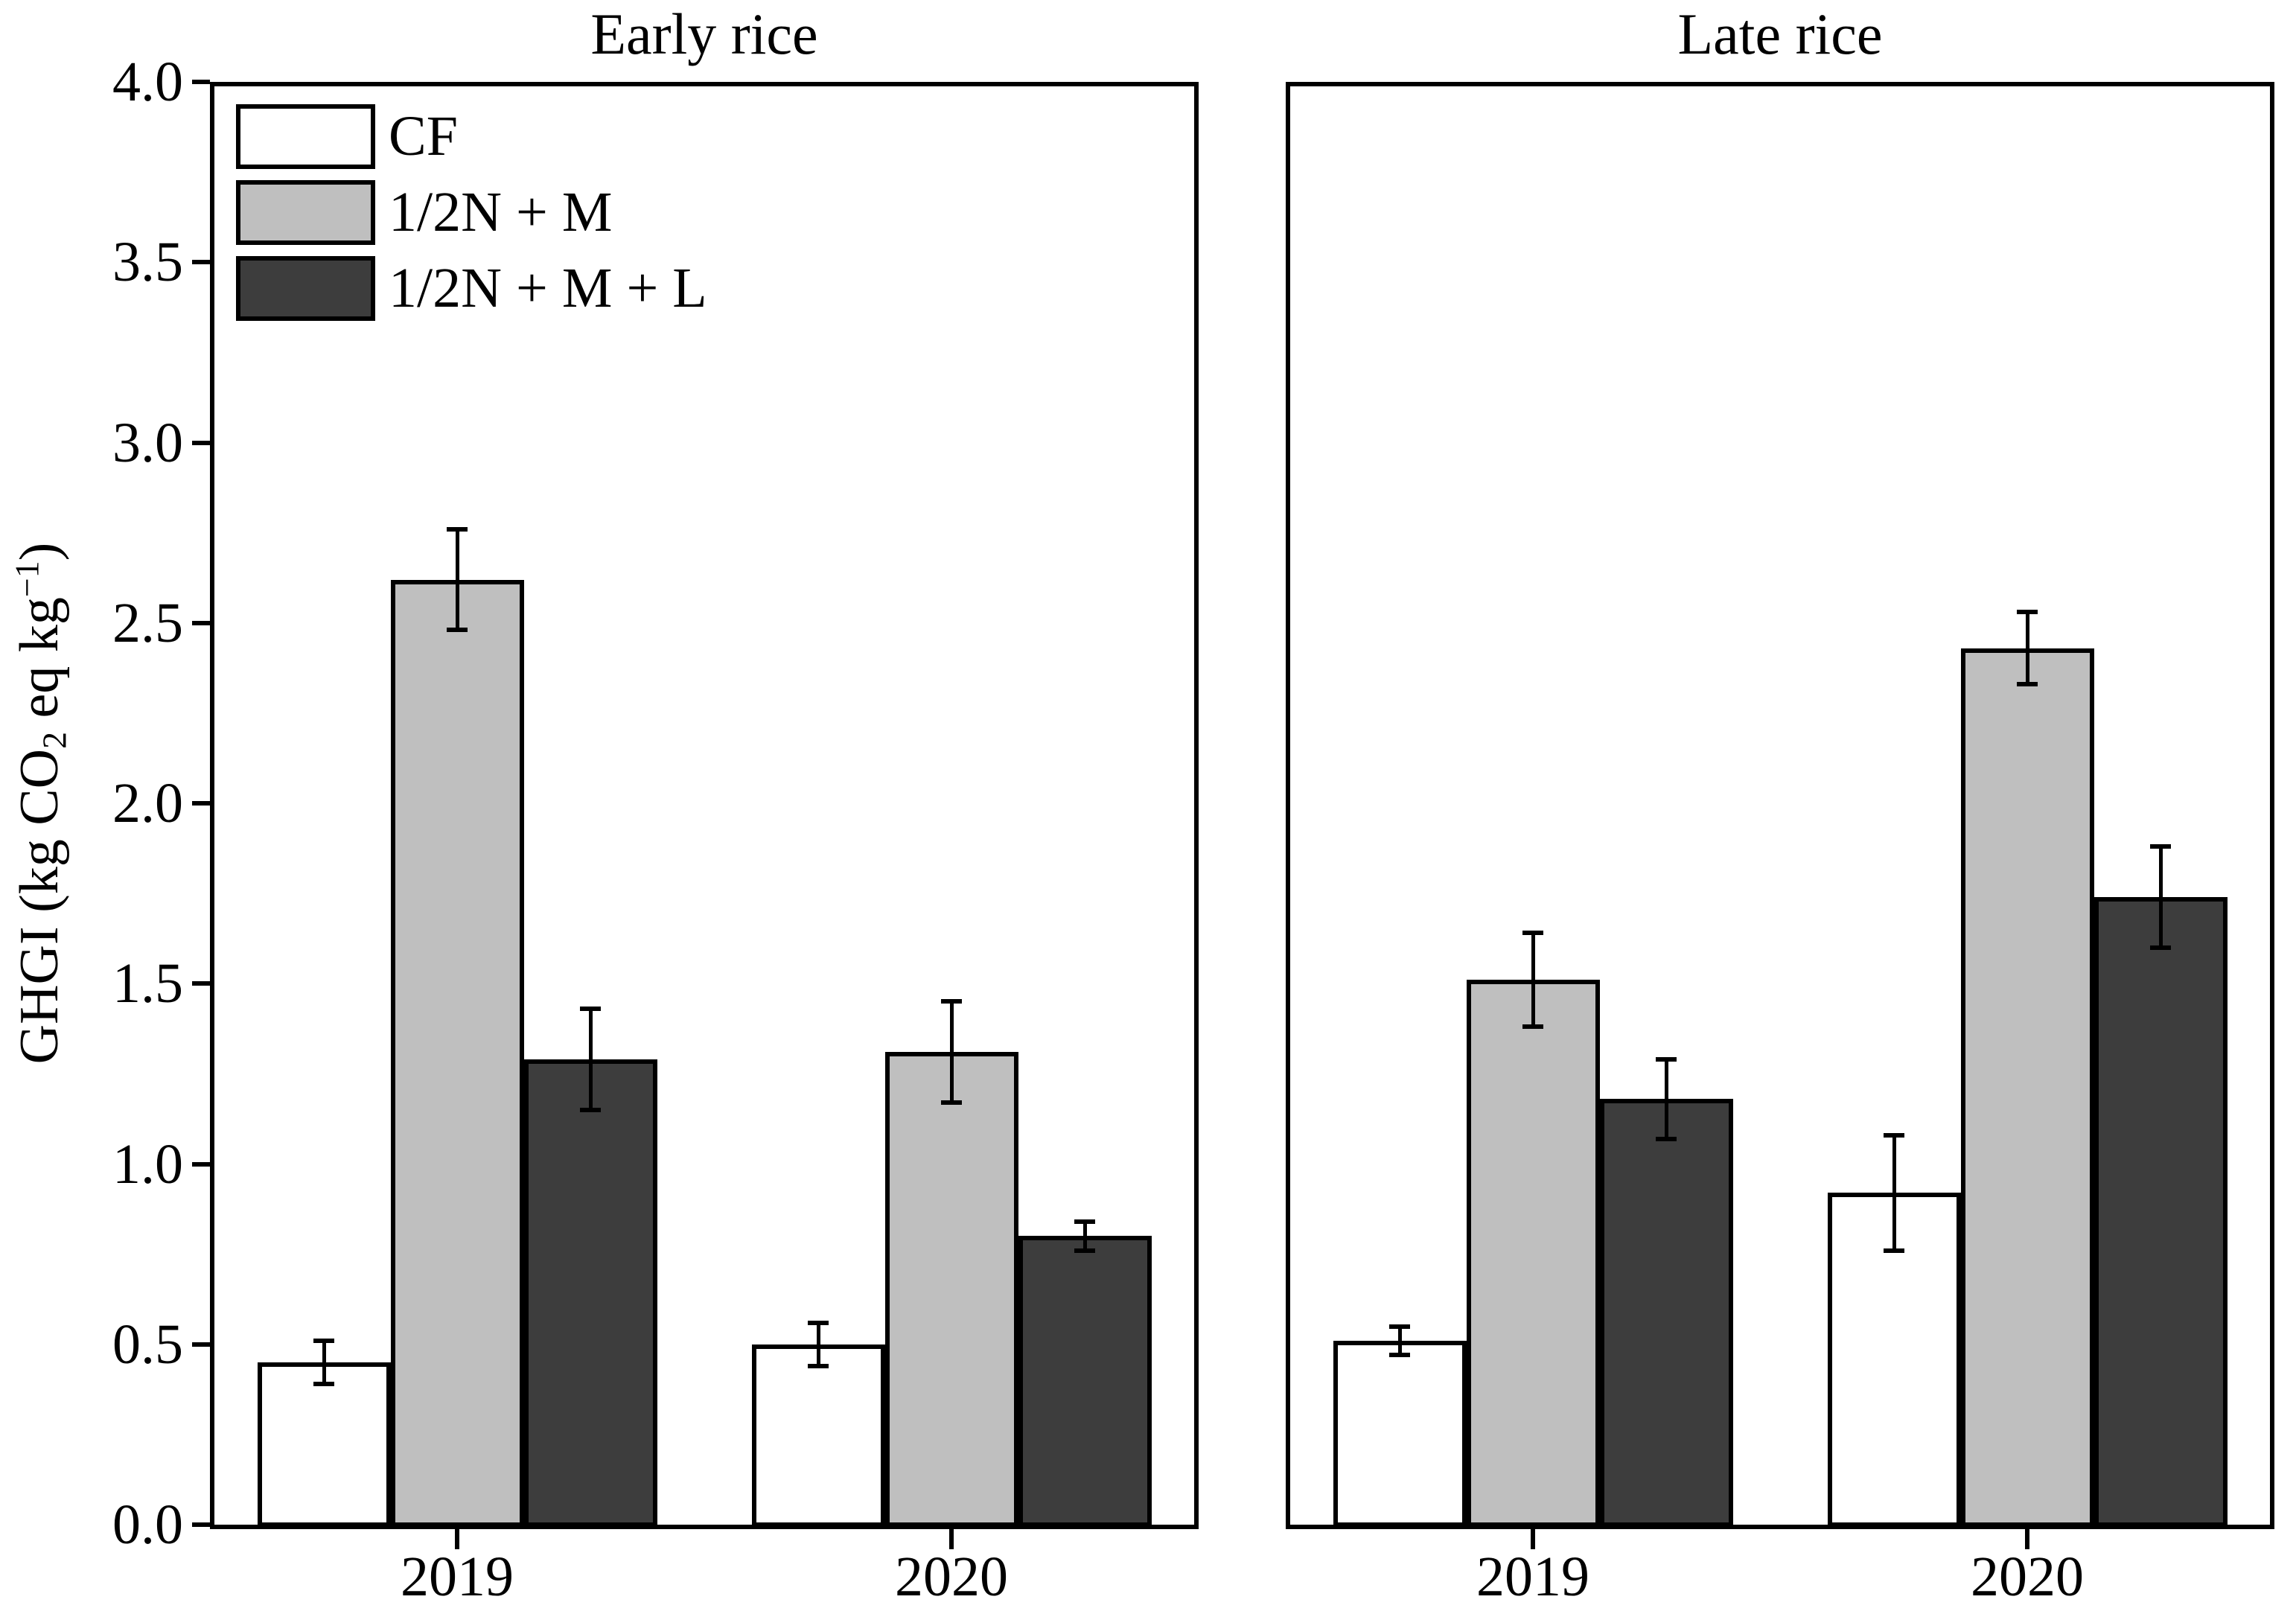  I want to click on legend-swatch-12nm, so click(305, 212).